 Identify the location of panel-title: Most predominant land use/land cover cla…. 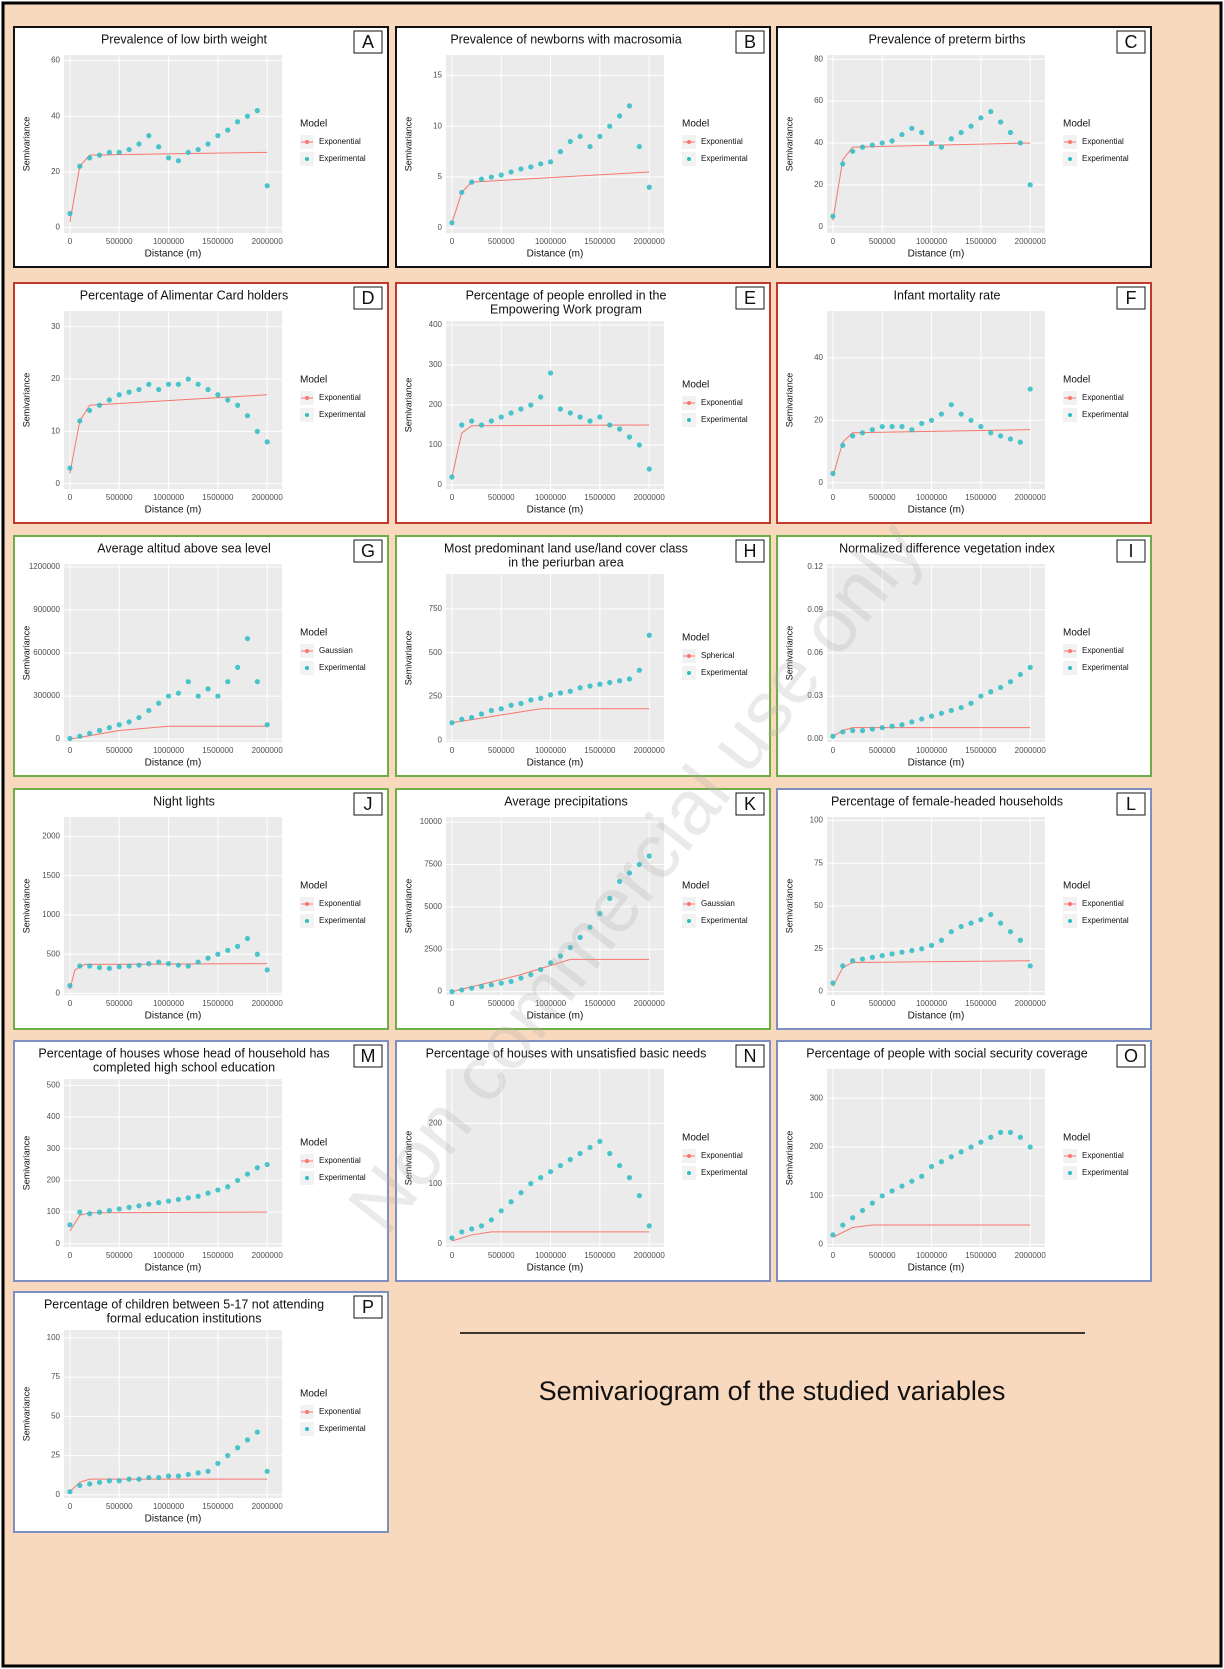
(566, 548).